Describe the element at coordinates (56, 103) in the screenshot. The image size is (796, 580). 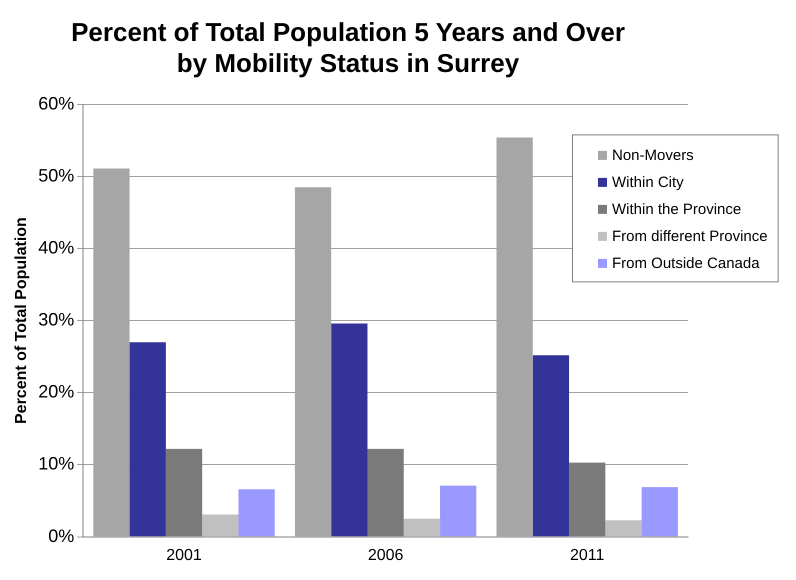
I see `y-tick-label: 60%` at that location.